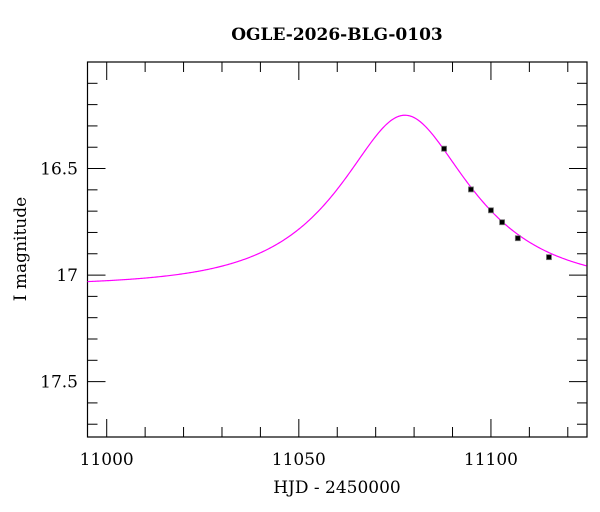  Describe the element at coordinates (337, 488) in the screenshot. I see `x-axis-label: HJD - 2450000` at that location.